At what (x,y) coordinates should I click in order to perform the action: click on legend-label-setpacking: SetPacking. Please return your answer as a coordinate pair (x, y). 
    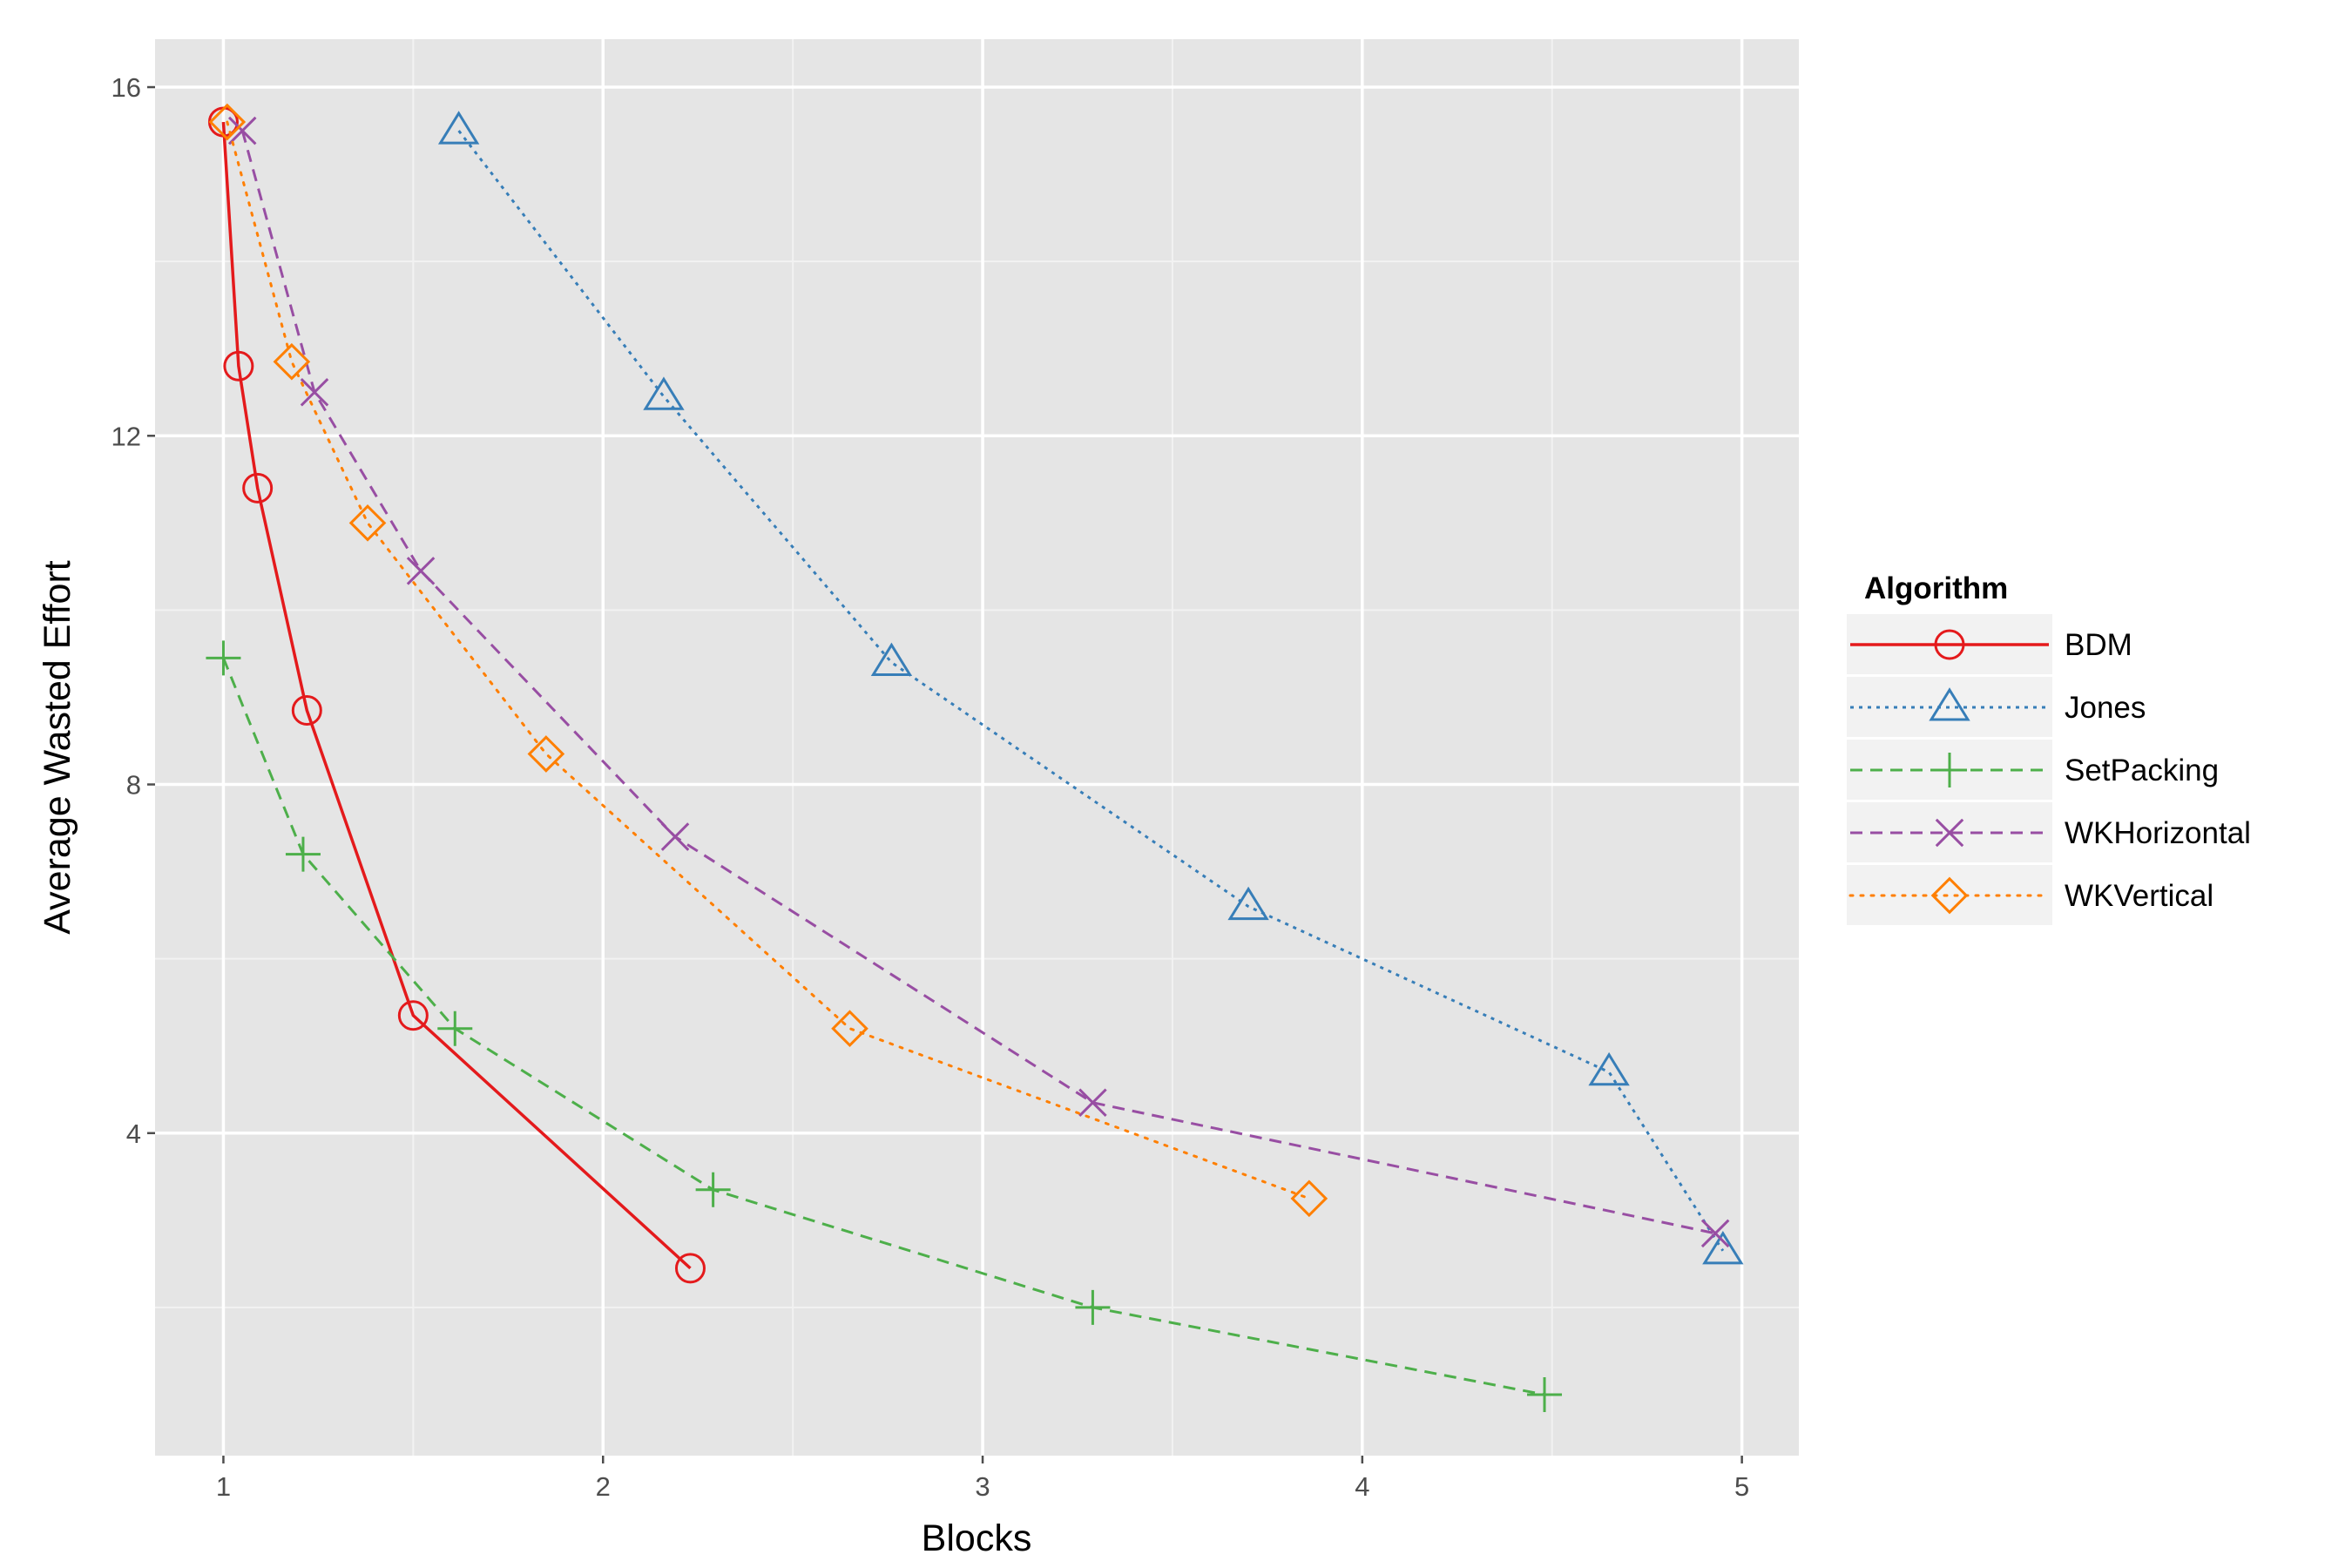
    Looking at the image, I should click on (2142, 770).